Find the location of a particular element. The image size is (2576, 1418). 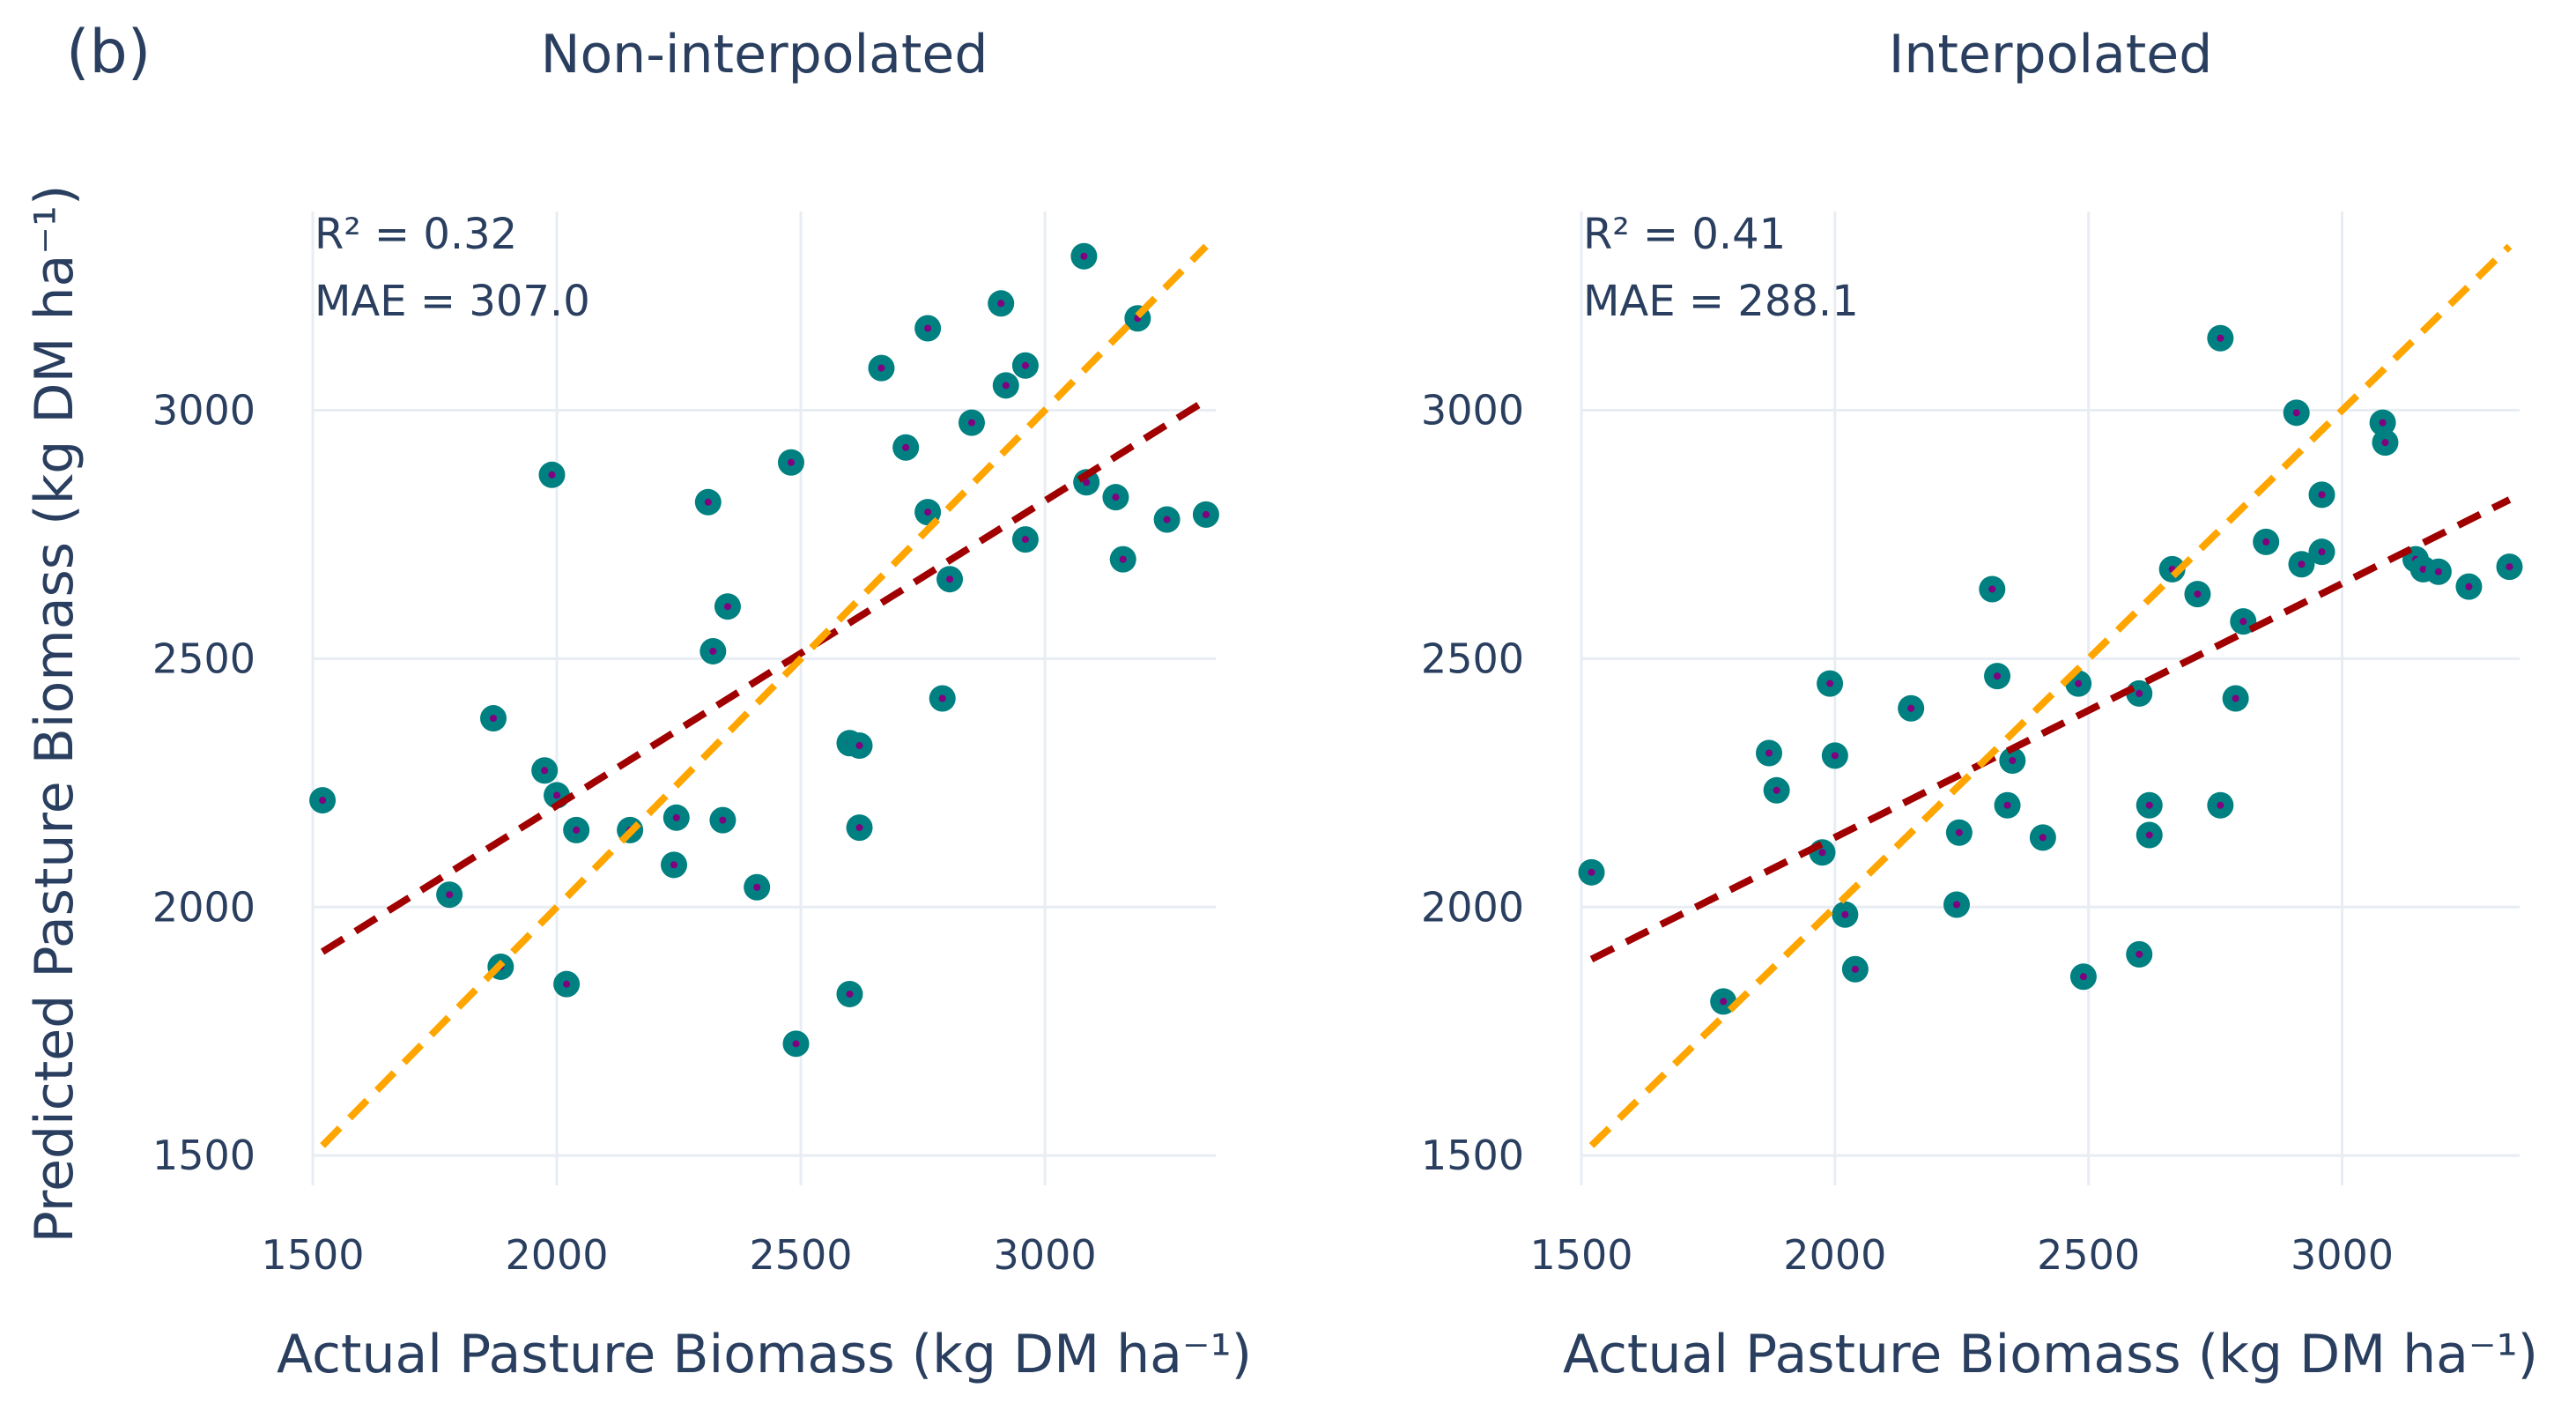

r2-annotation: R² = 0.32 is located at coordinates (416, 234).